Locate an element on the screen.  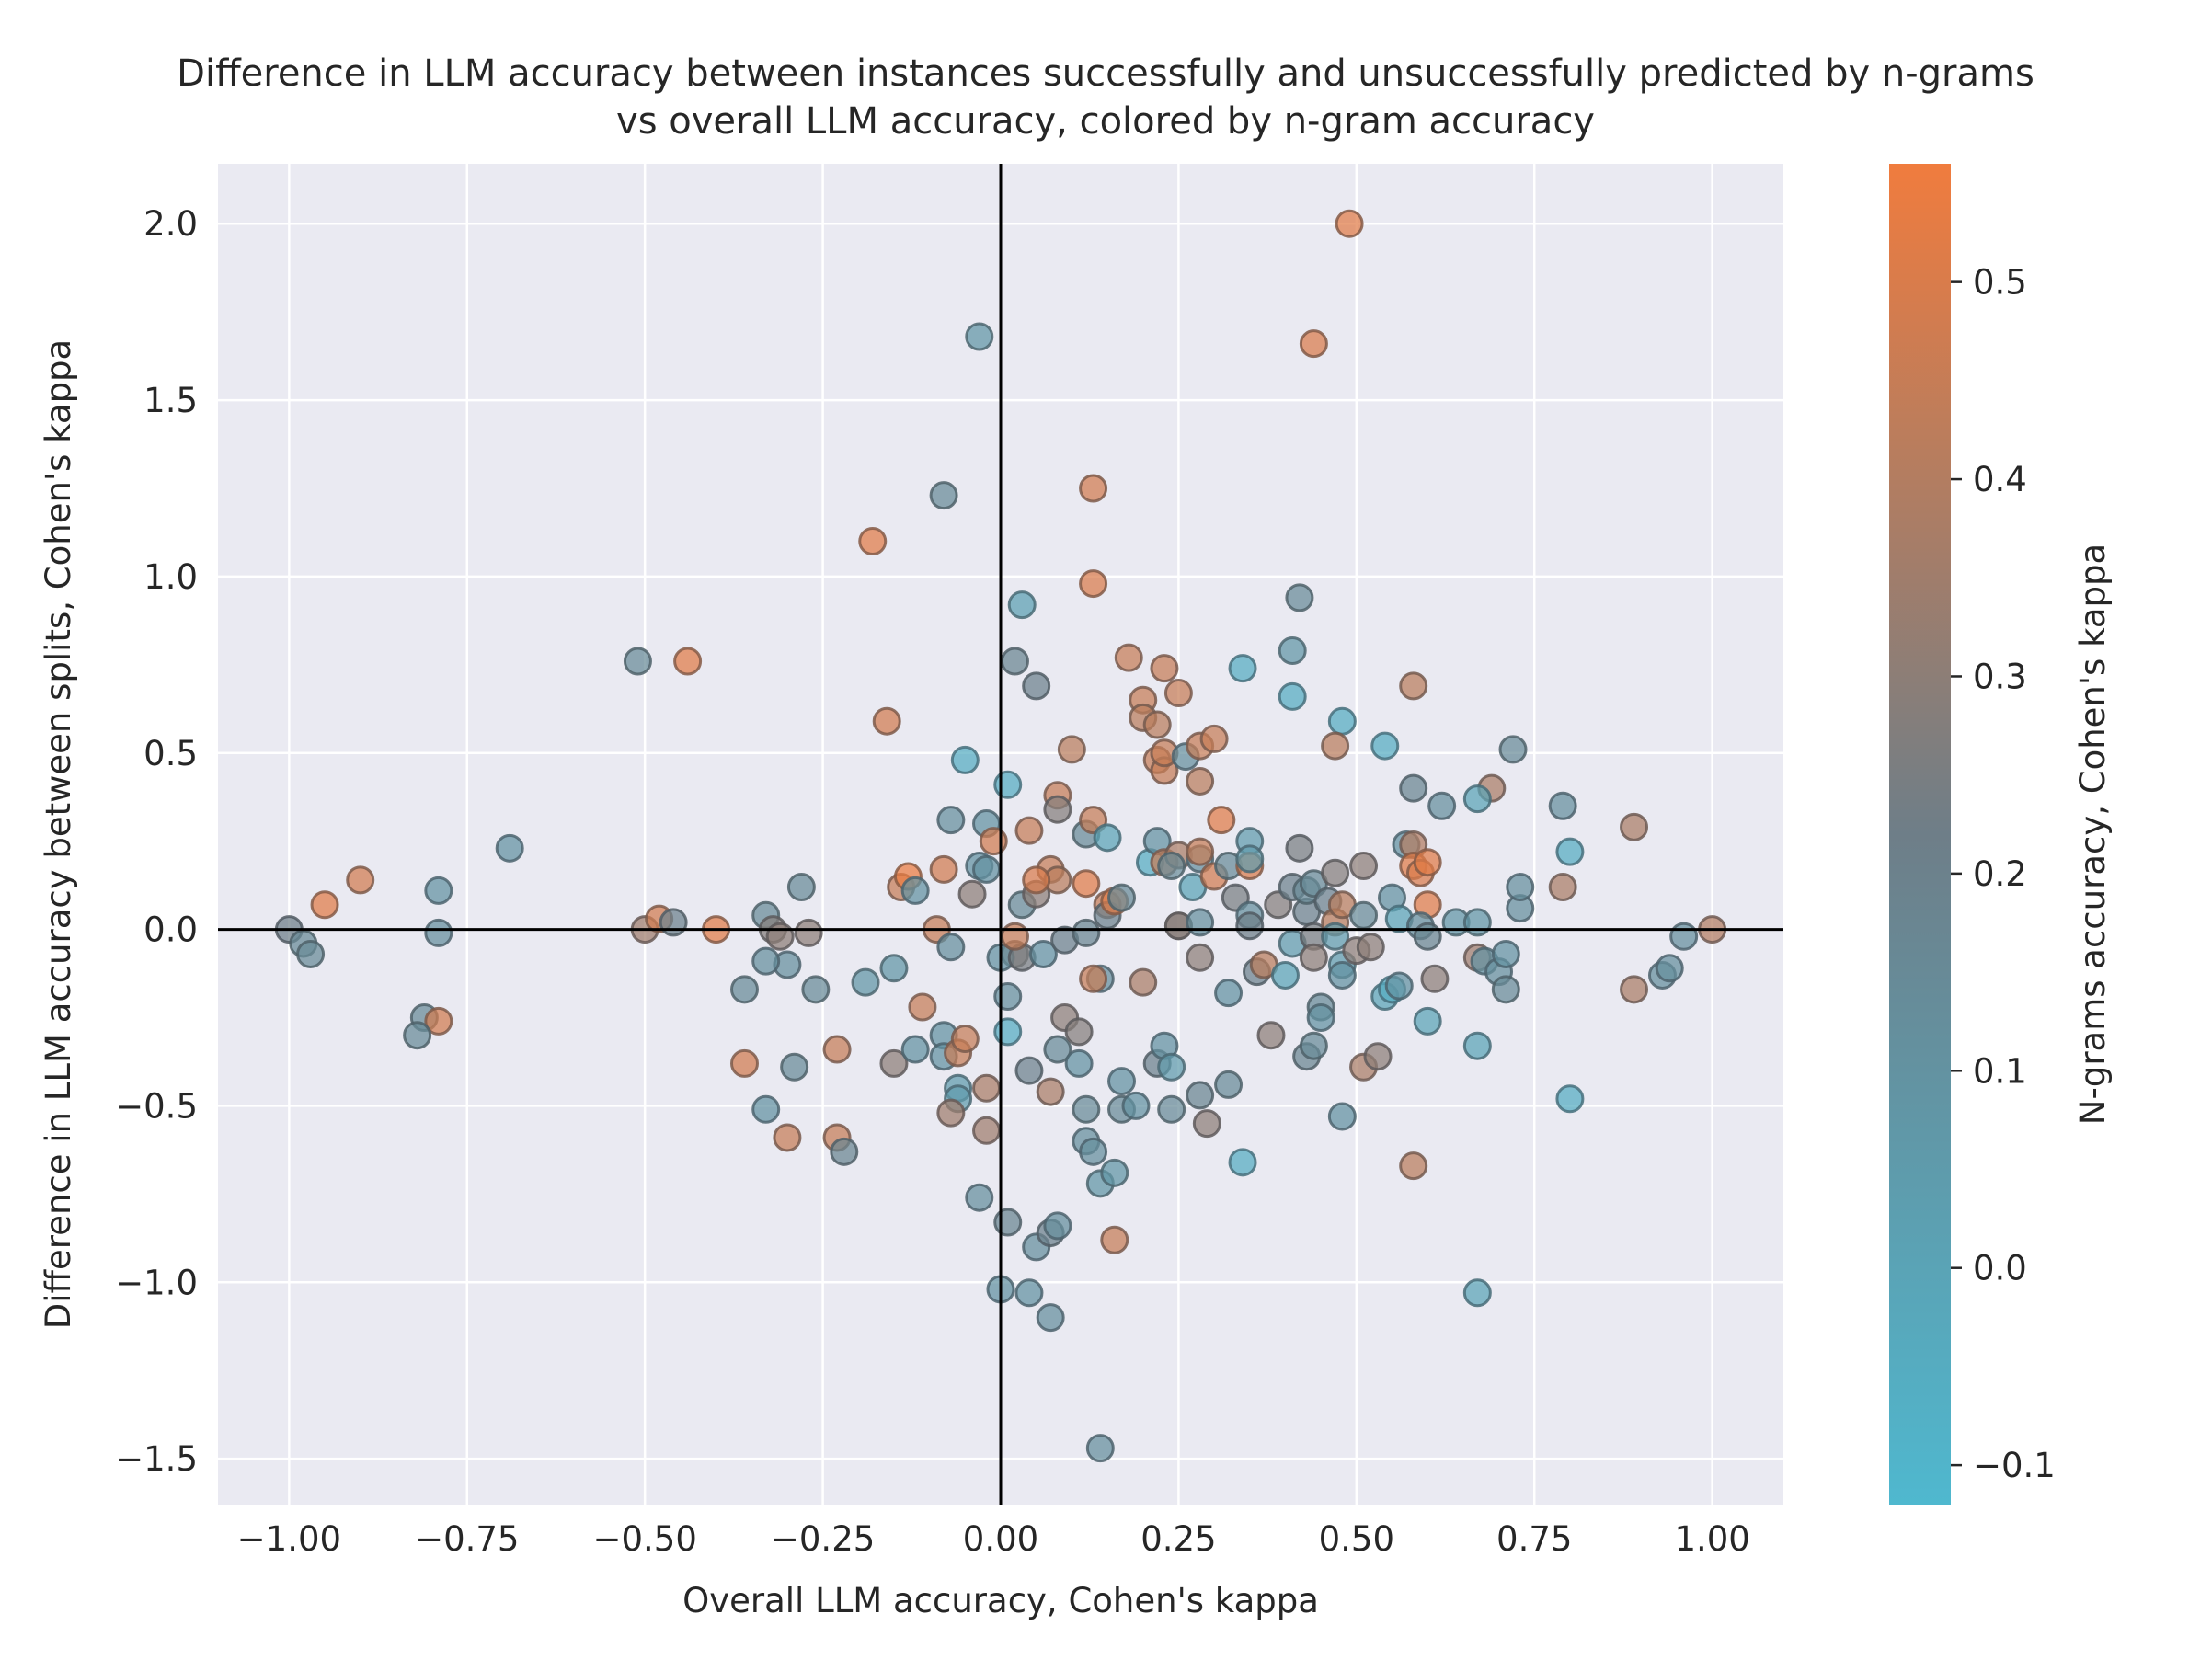
y-tick-label-3: 0.0 is located at coordinates (170, 930).